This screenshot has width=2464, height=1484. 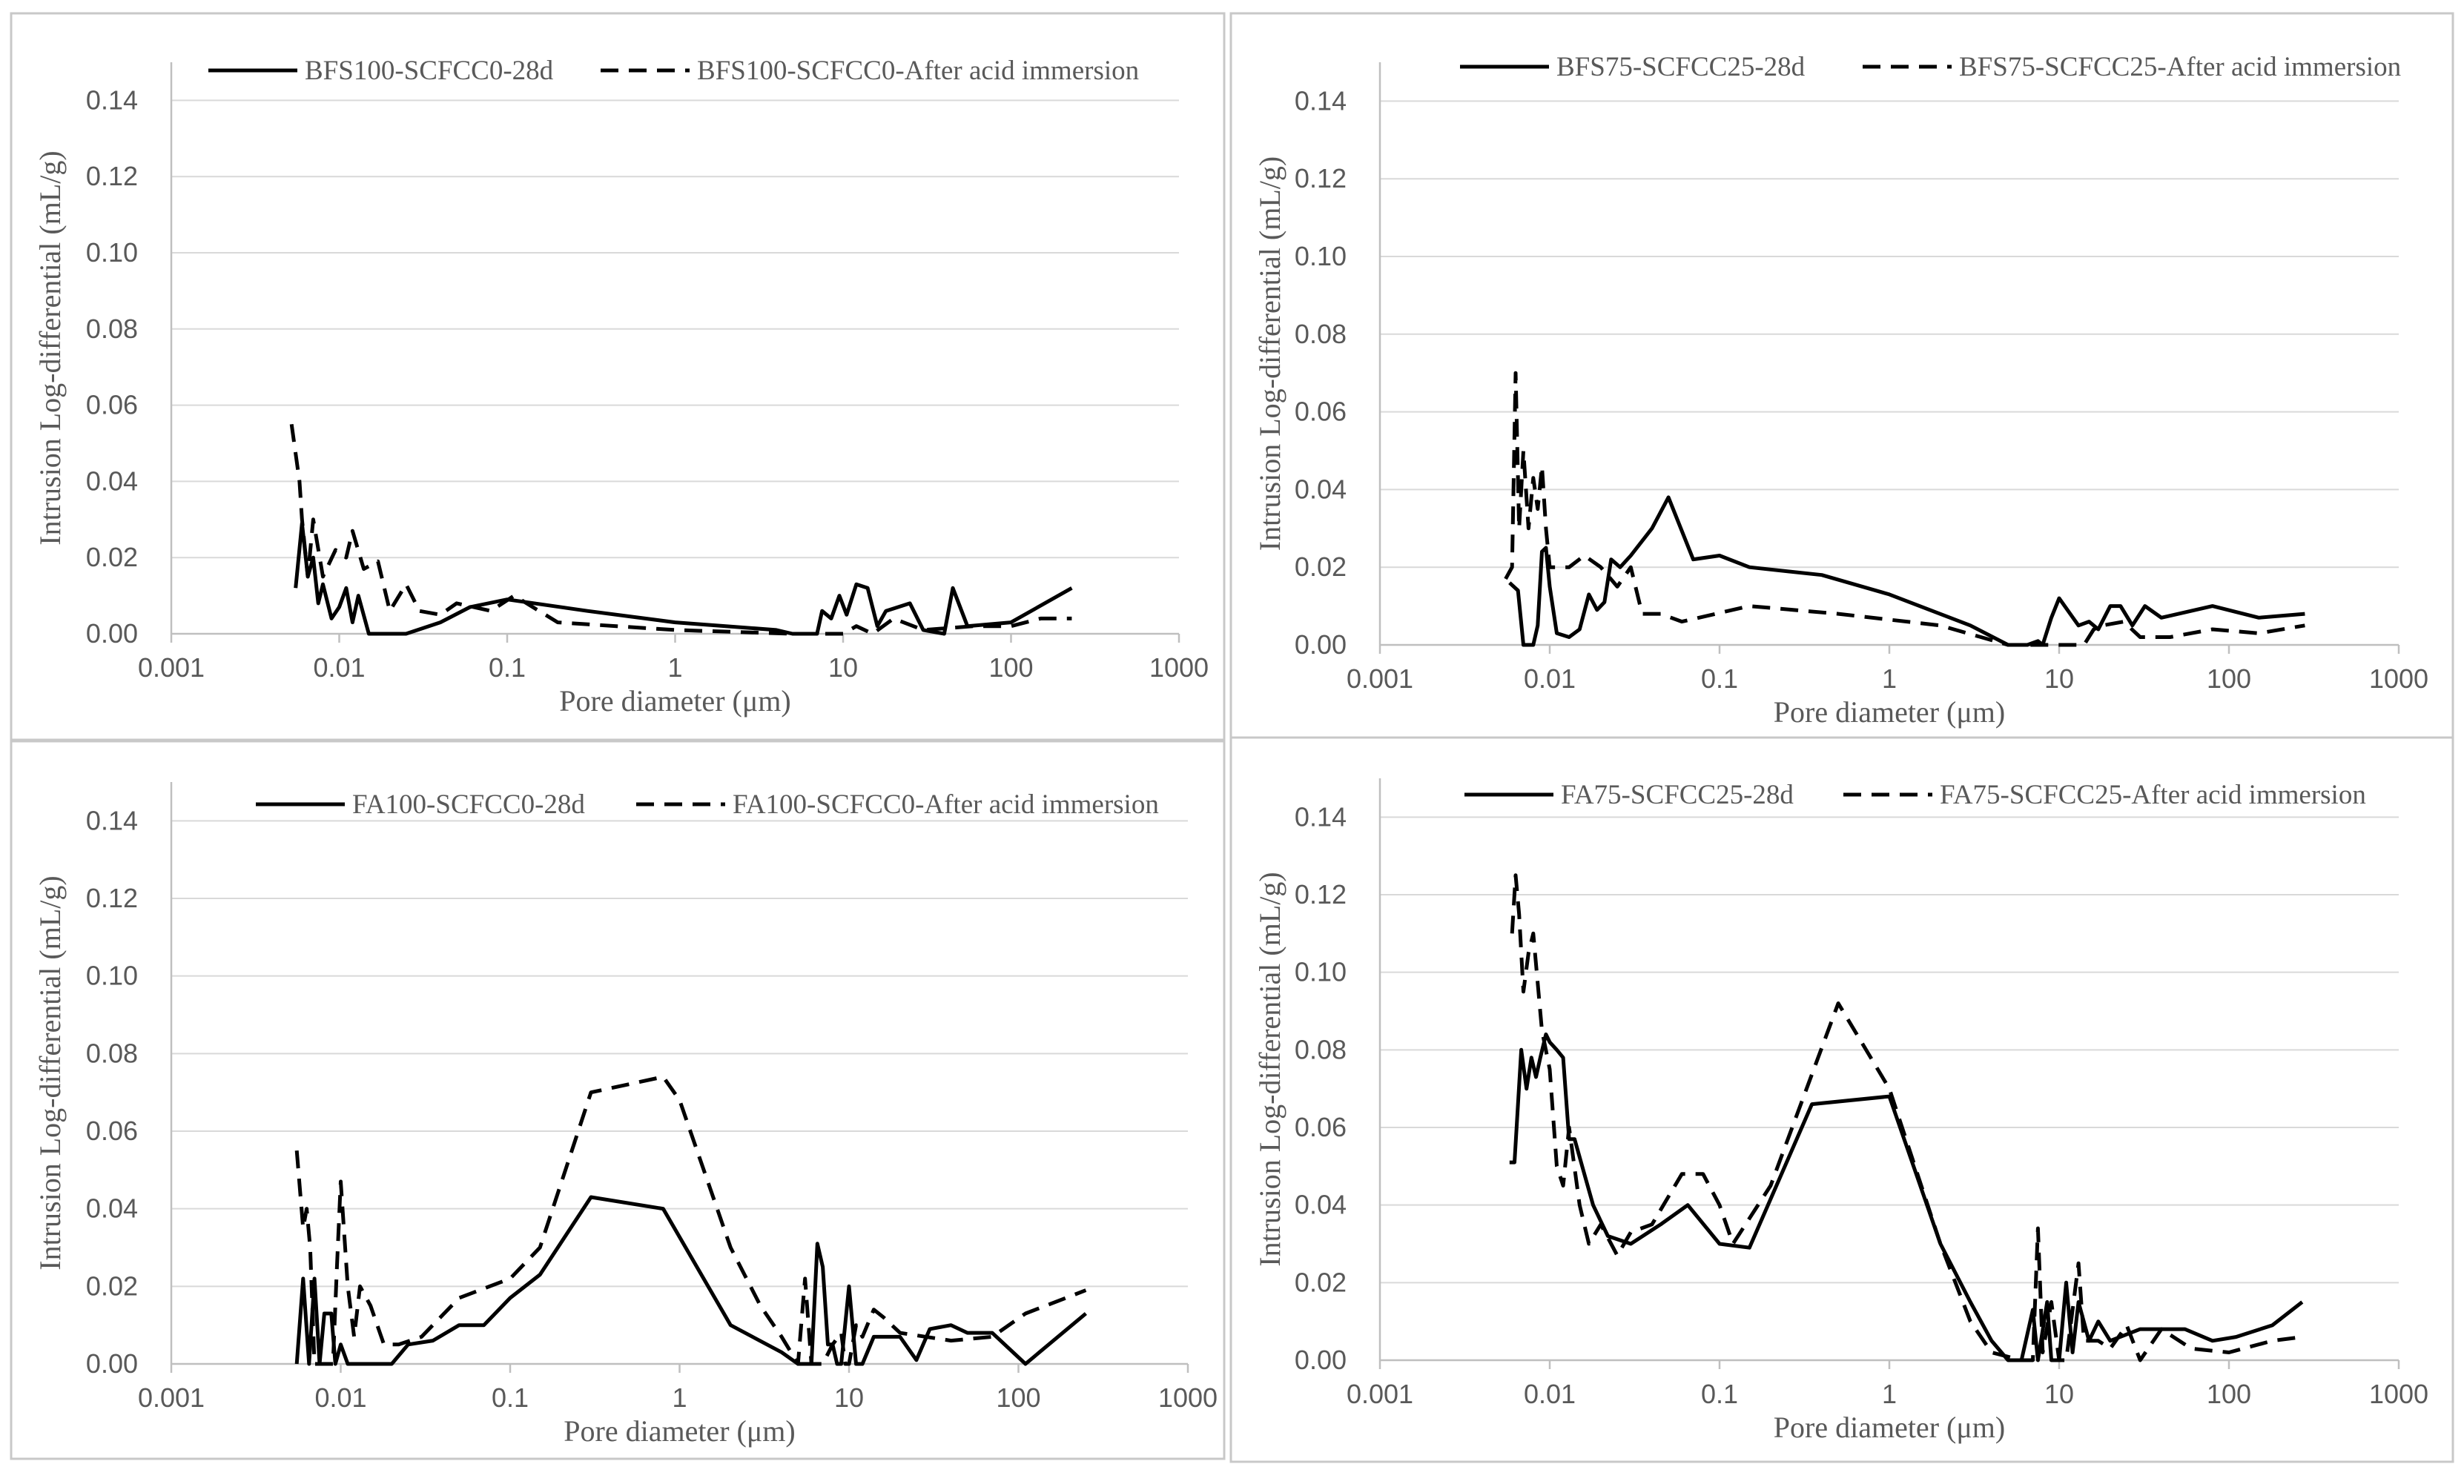 What do you see at coordinates (469, 804) in the screenshot?
I see `legend-label: FA100-SCFCC0-28d` at bounding box center [469, 804].